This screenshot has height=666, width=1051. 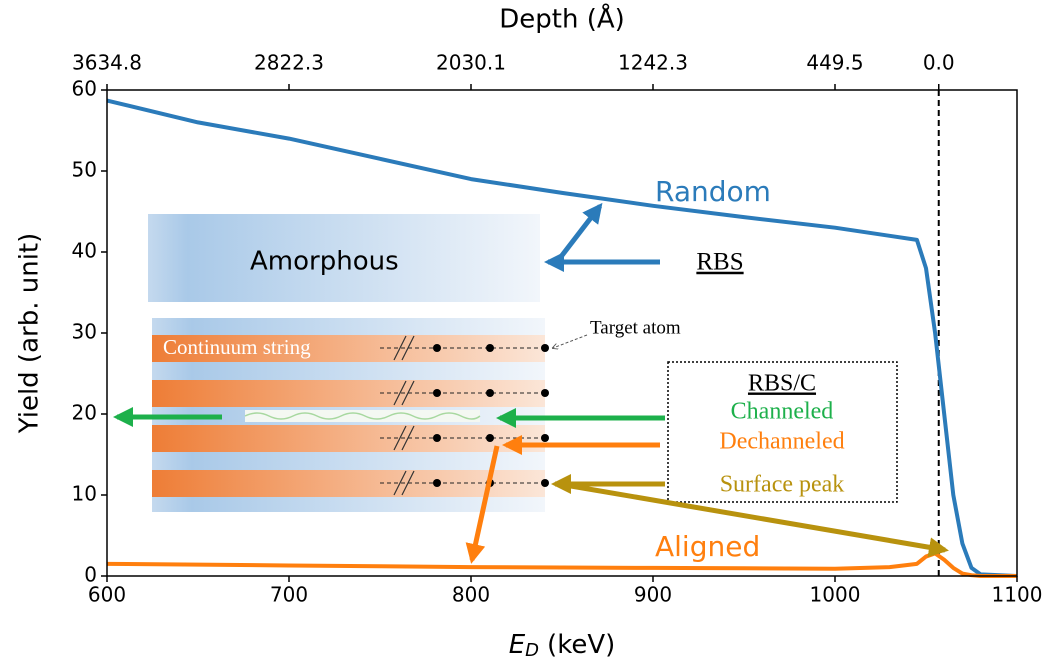 I want to click on x2-tick-label: 3634.8, so click(x=107, y=63).